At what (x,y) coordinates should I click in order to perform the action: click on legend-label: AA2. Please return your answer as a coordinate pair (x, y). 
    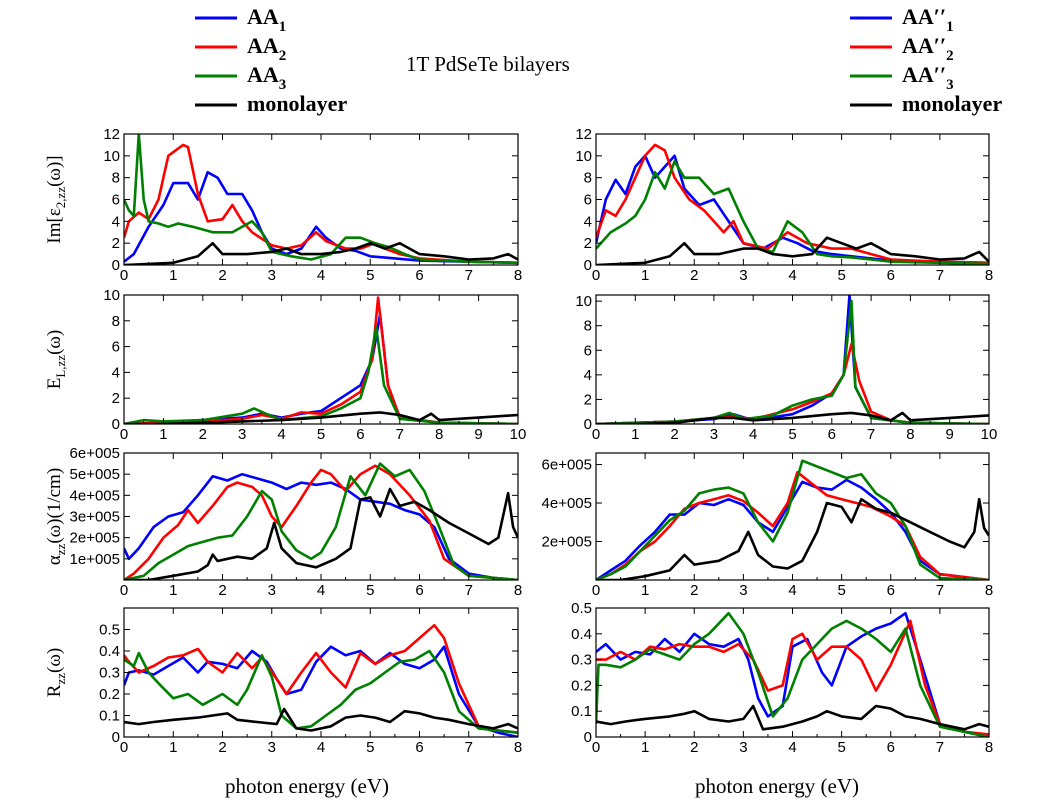
    Looking at the image, I should click on (266, 48).